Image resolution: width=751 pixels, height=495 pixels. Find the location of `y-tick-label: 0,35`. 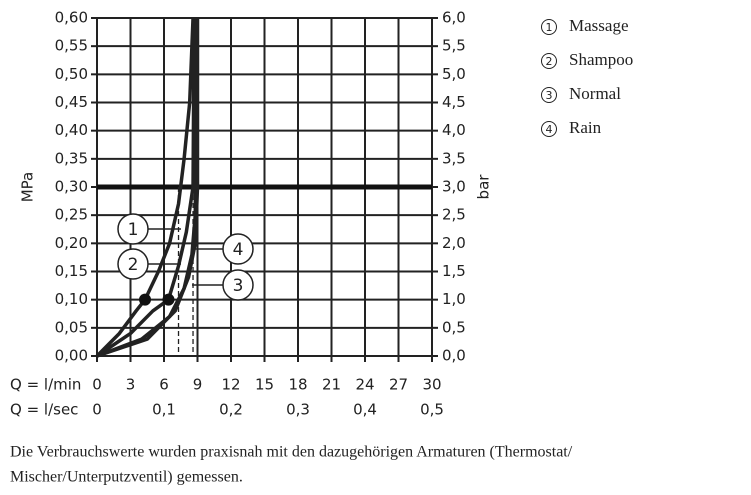

y-tick-label: 0,35 is located at coordinates (71, 158).